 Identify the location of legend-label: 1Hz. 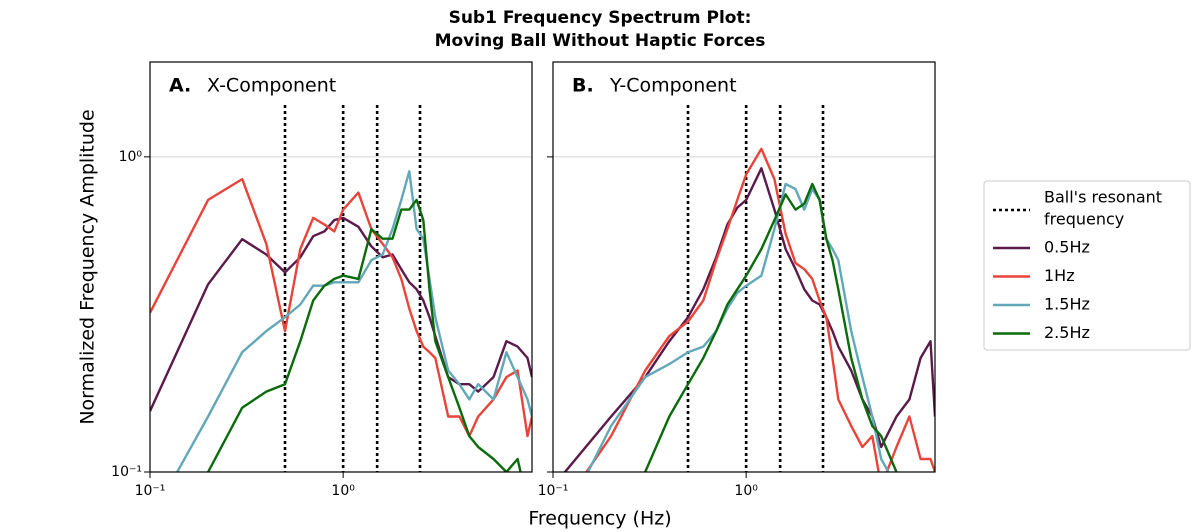
(1059, 275).